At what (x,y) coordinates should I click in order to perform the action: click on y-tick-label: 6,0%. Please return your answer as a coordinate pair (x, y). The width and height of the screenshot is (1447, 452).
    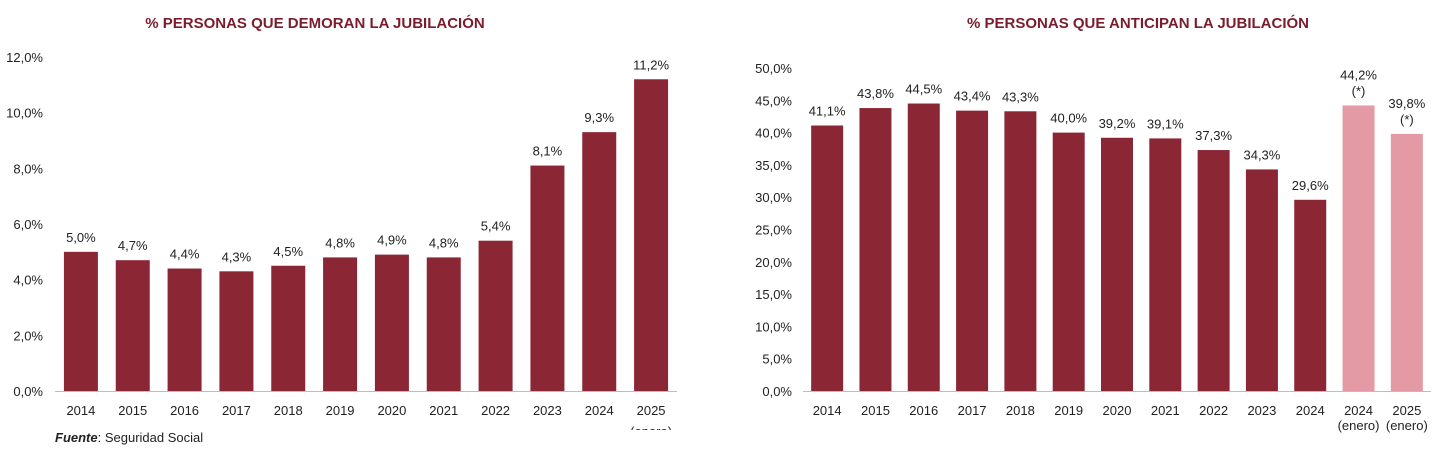
    Looking at the image, I should click on (28, 224).